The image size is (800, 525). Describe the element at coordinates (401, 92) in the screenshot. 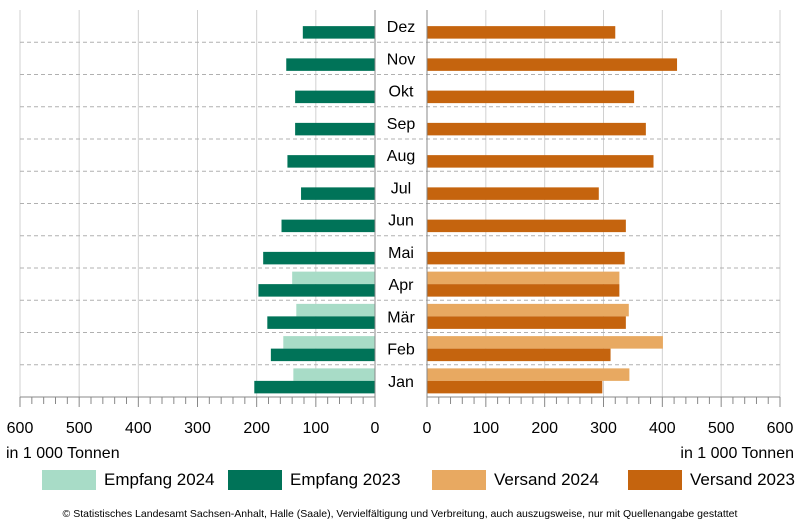

I see `category-label: Okt` at that location.